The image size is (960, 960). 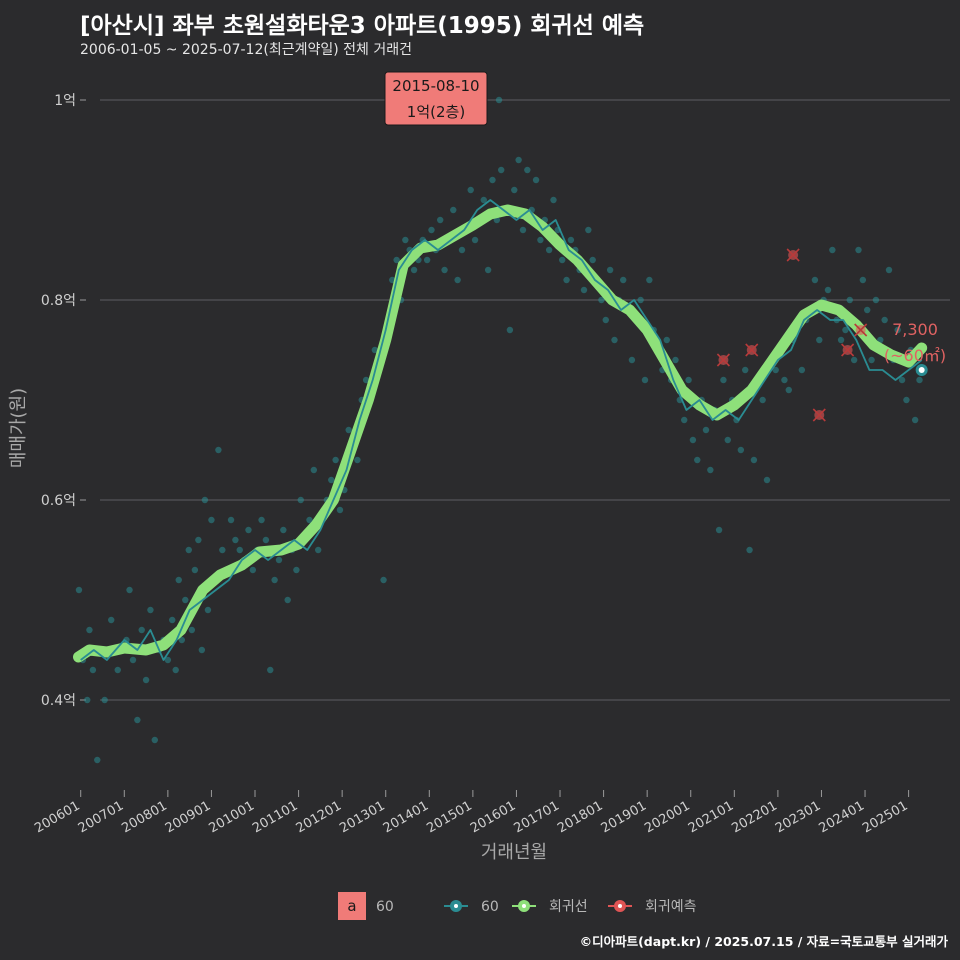 What do you see at coordinates (915, 355) in the screenshot?
I see `latest-callout-area: (~60㎡)` at bounding box center [915, 355].